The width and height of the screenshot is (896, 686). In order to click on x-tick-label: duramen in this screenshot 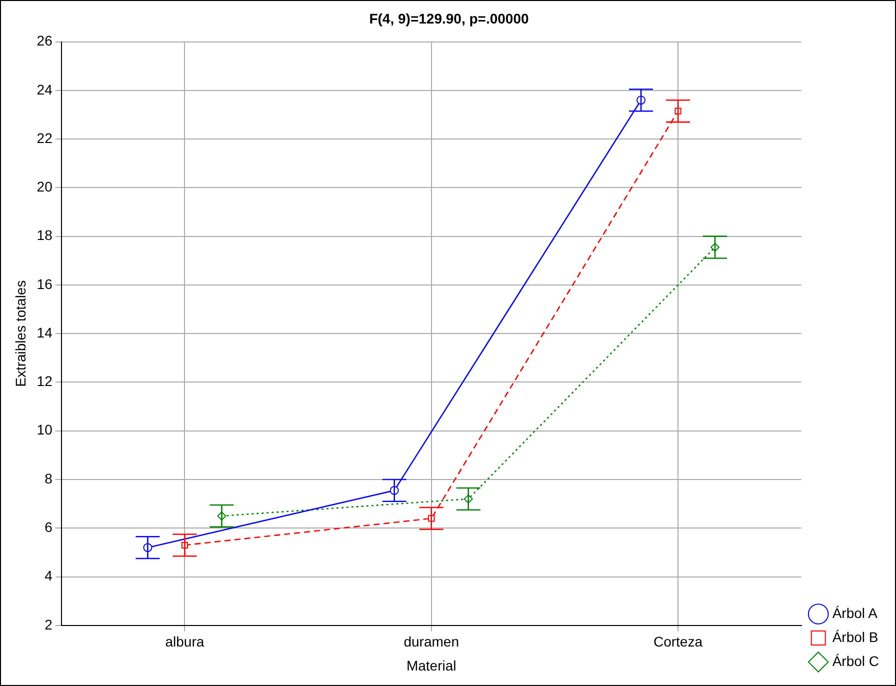, I will do `click(431, 642)`.